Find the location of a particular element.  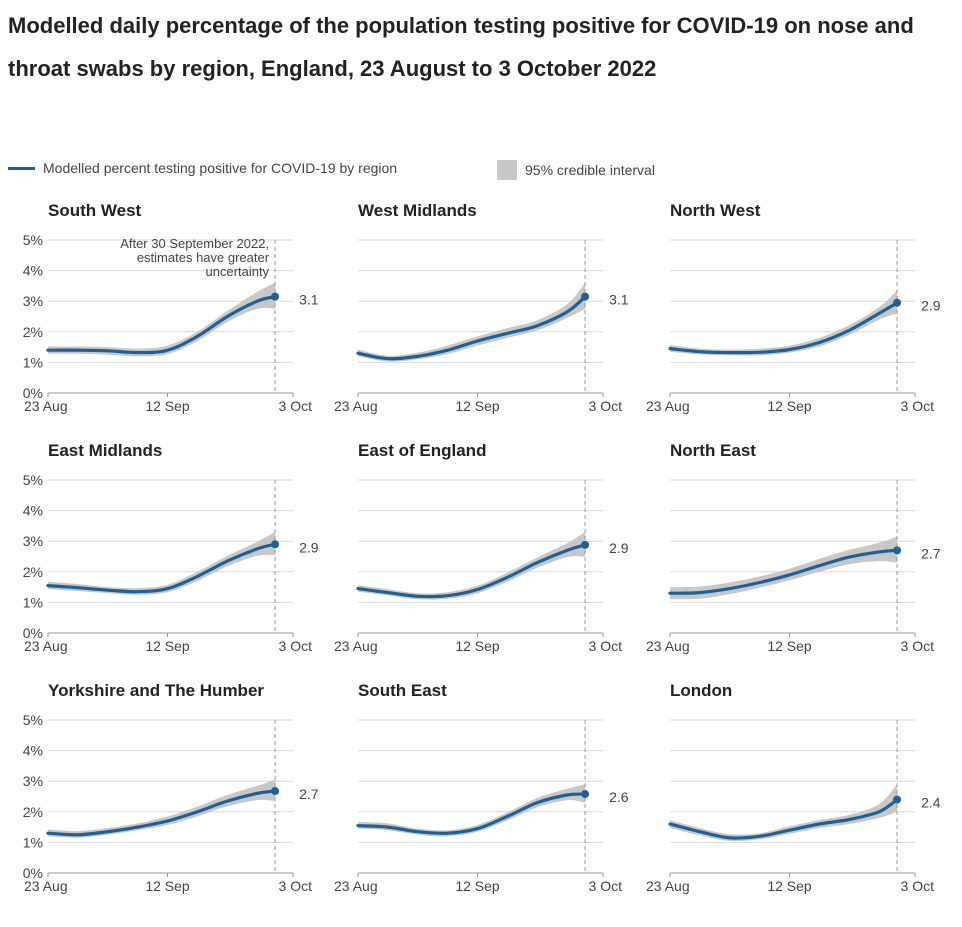

panel-title: West Midlands is located at coordinates (417, 210).